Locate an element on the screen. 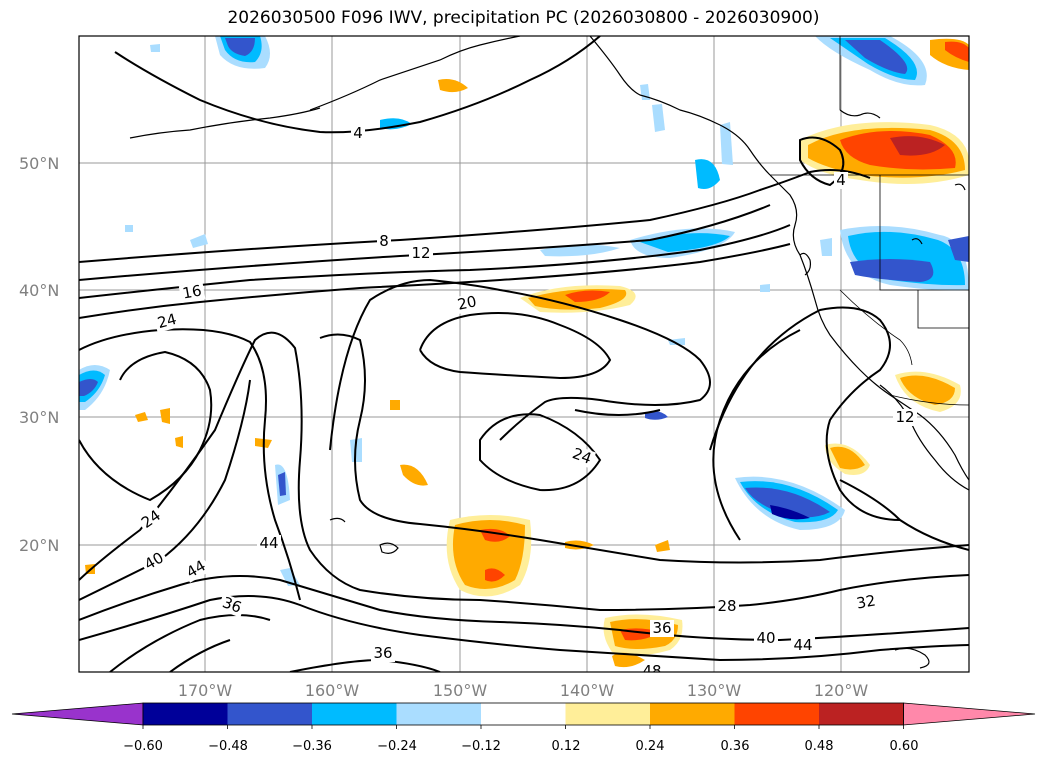  contour-label: 20 is located at coordinates (467, 303).